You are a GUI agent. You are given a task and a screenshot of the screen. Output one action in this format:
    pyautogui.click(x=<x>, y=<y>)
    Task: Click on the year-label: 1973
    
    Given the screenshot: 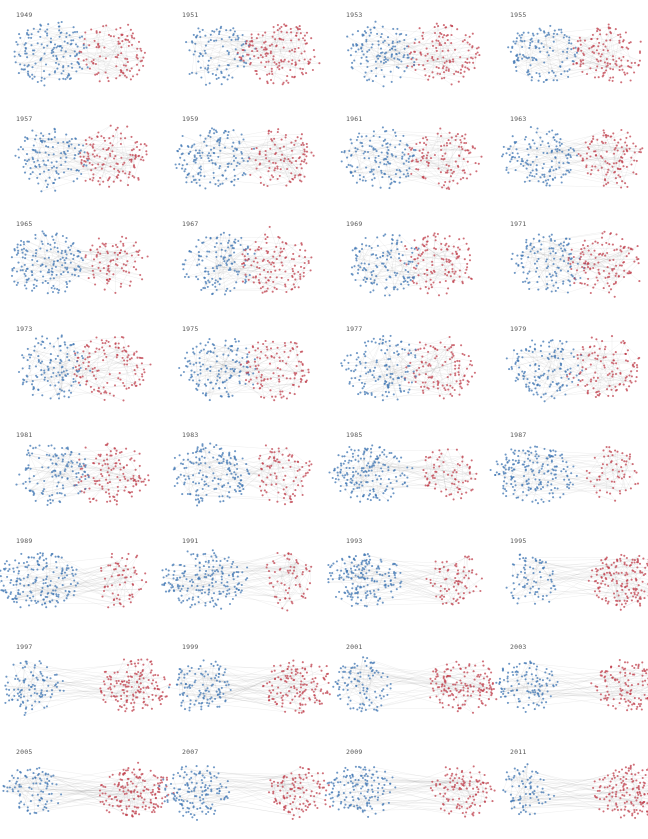 What is the action you would take?
    pyautogui.click(x=24, y=329)
    